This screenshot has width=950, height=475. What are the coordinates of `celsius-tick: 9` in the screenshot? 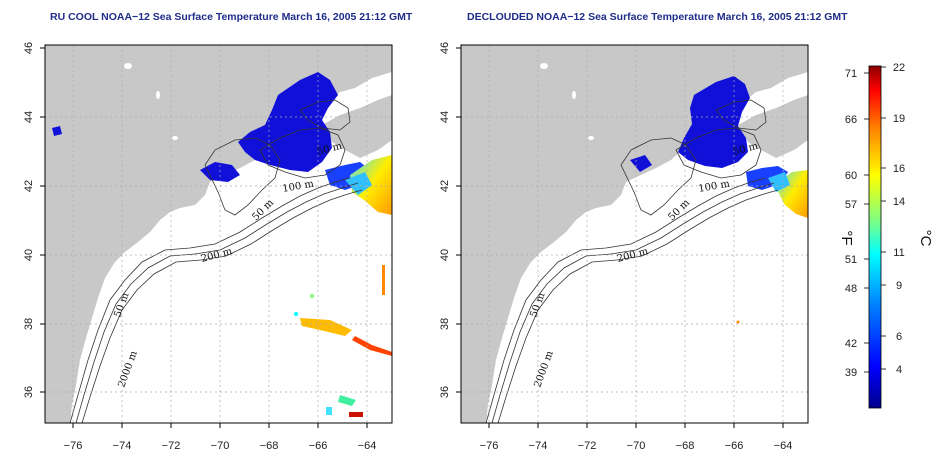 It's located at (899, 286).